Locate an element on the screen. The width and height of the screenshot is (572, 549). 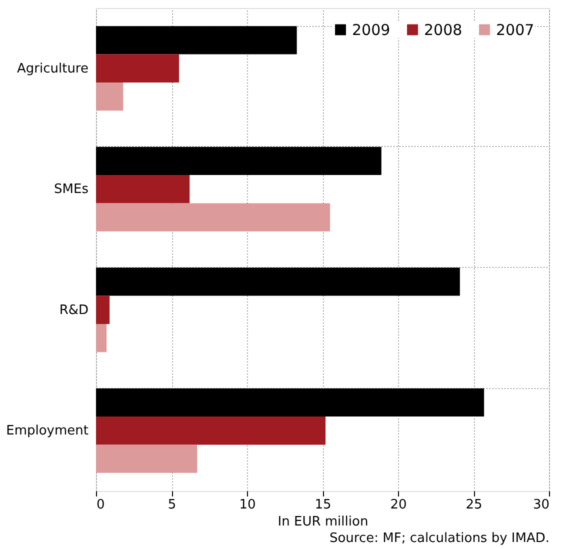
y-tick-label: SMEs is located at coordinates (71, 190).